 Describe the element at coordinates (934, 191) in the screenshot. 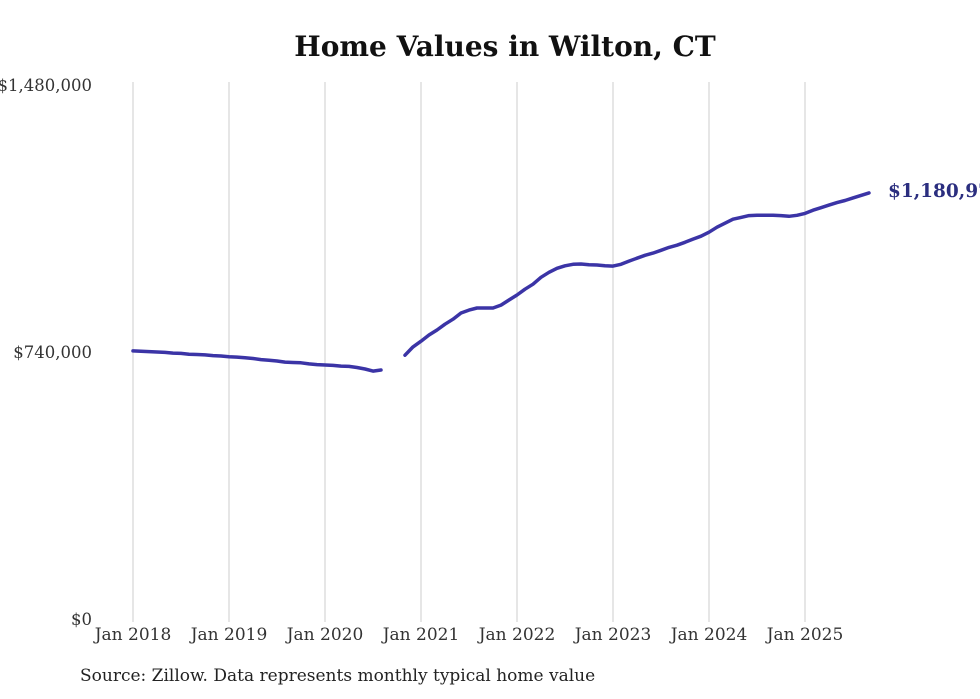

I see `end-value-label: $1,180,97` at that location.